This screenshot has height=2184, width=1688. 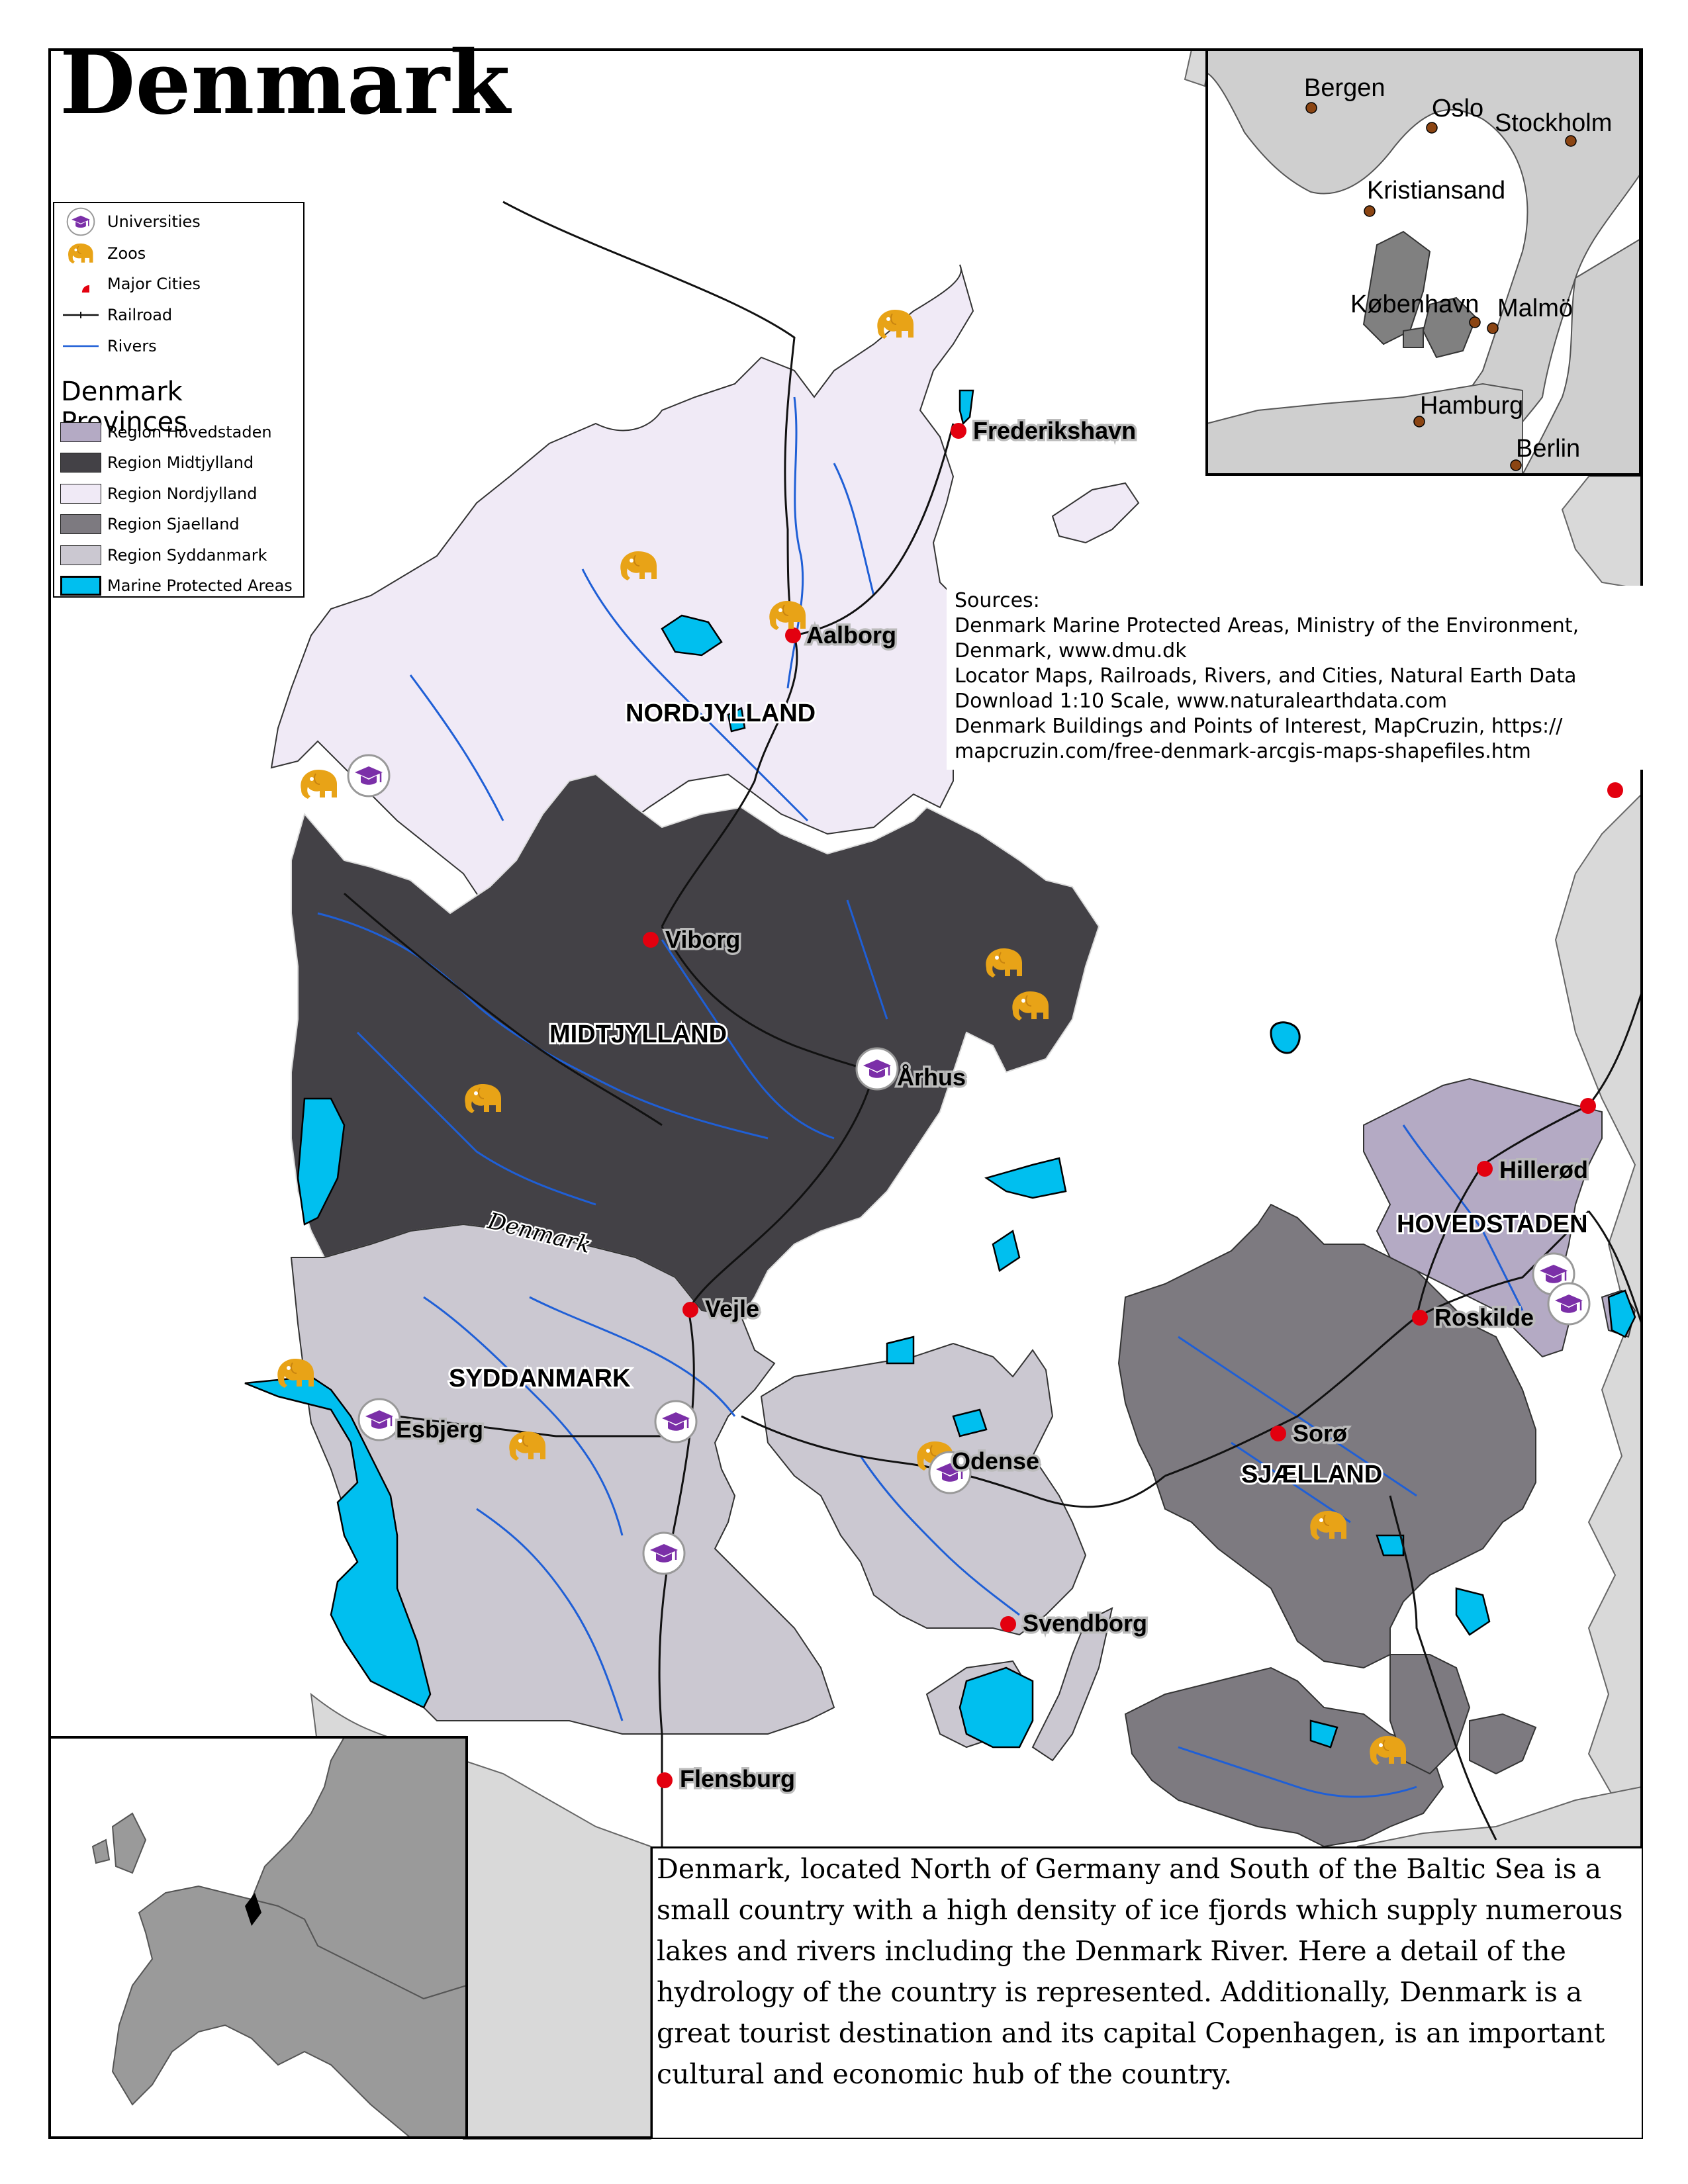 I want to click on city-label-aalborg: Aalborg, so click(x=851, y=635).